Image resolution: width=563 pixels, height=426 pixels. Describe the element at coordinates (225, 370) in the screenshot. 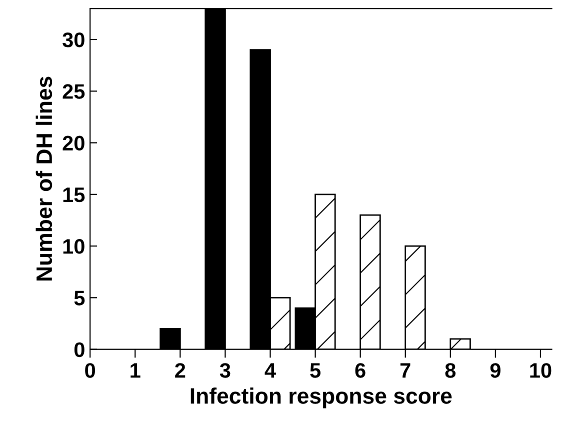

I see `x-tick-label: 3` at that location.